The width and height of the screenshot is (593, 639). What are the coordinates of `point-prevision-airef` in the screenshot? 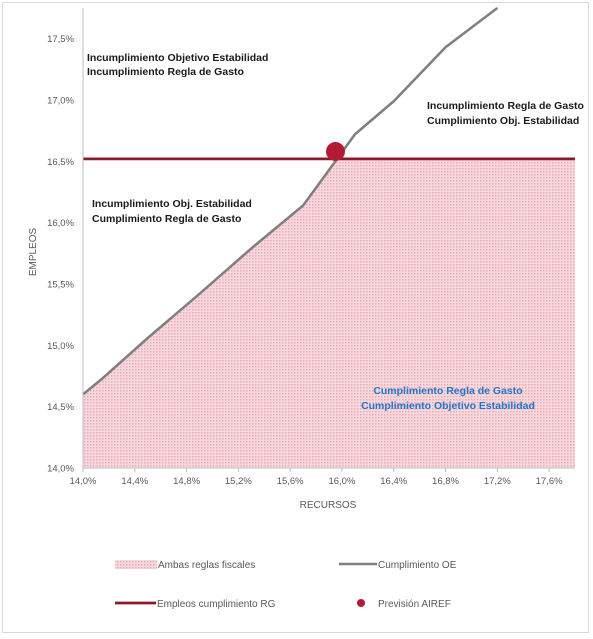 It's located at (335, 152).